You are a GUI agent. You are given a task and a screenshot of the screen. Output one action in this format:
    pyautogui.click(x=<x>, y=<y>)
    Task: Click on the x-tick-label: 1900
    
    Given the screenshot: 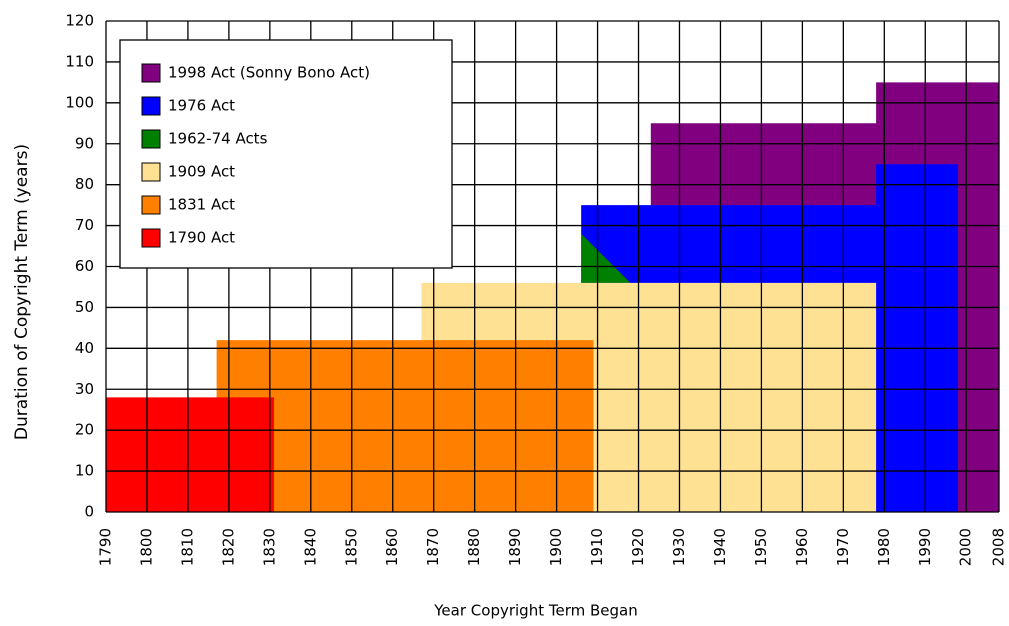 What is the action you would take?
    pyautogui.click(x=556, y=547)
    